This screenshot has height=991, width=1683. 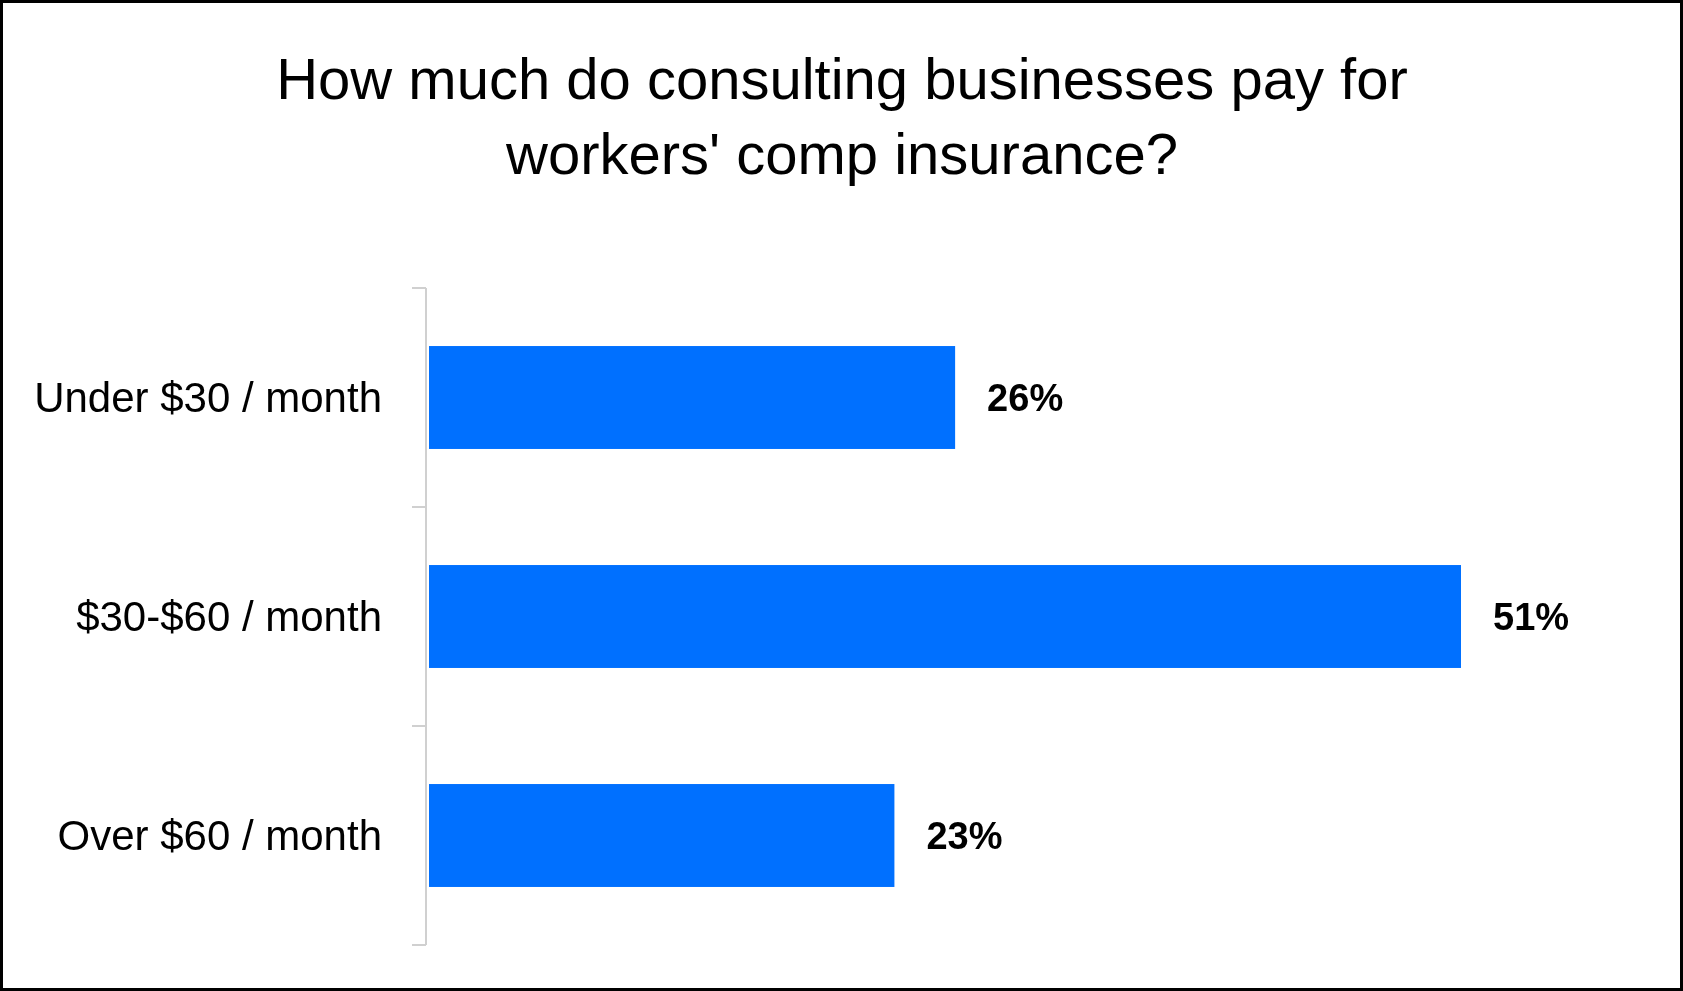 I want to click on data-label: 51%, so click(x=1531, y=616).